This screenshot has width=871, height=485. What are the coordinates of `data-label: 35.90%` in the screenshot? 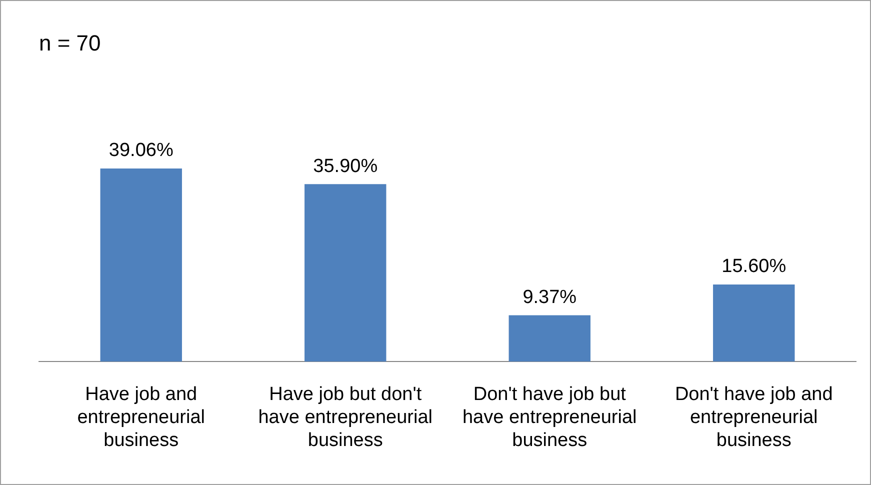 It's located at (345, 166).